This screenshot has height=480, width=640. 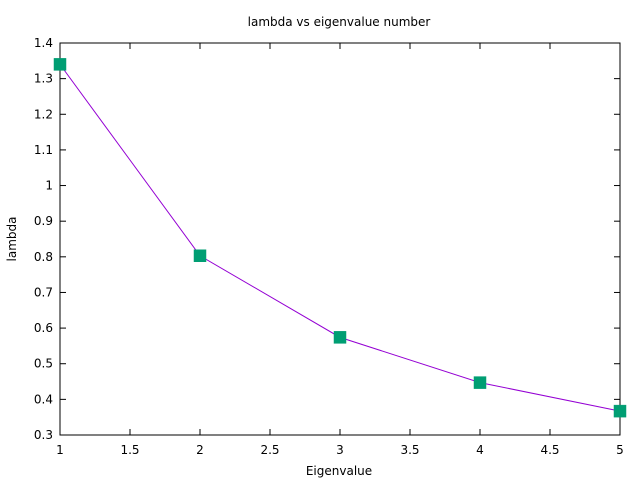 What do you see at coordinates (43, 114) in the screenshot?
I see `y-tick-label: 1.2` at bounding box center [43, 114].